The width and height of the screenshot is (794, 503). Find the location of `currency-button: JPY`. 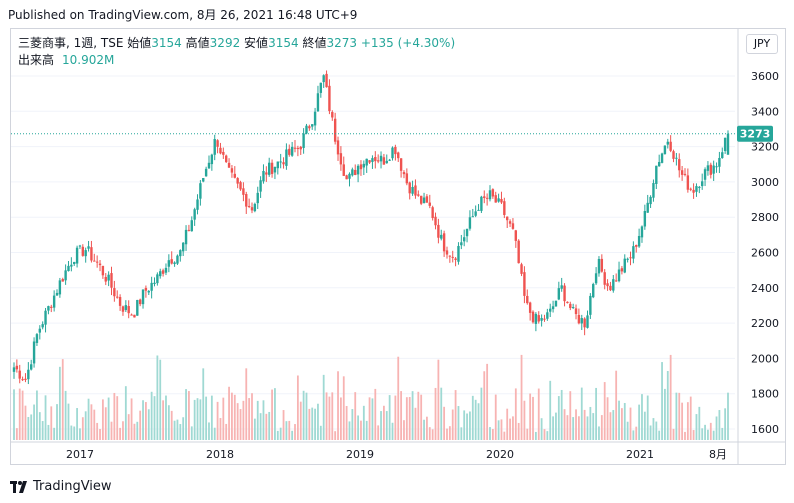

currency-button: JPY is located at coordinates (762, 44).